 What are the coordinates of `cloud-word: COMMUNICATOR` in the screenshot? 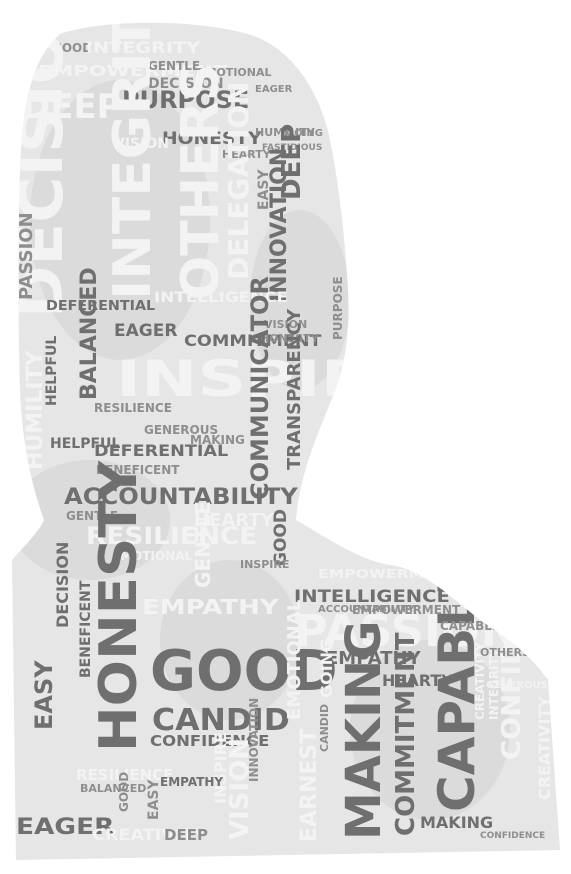 It's located at (260, 388).